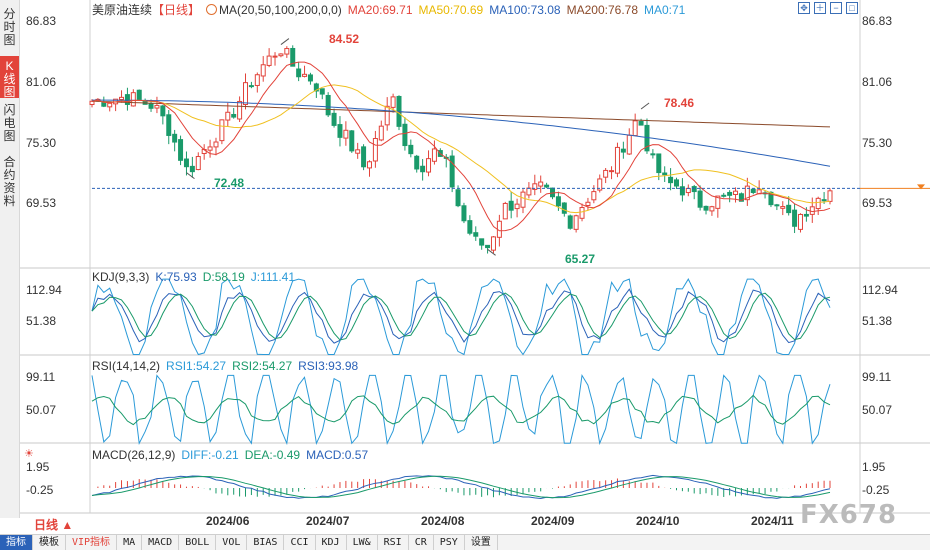  I want to click on toolbar-kdj: KDJ, so click(331, 542).